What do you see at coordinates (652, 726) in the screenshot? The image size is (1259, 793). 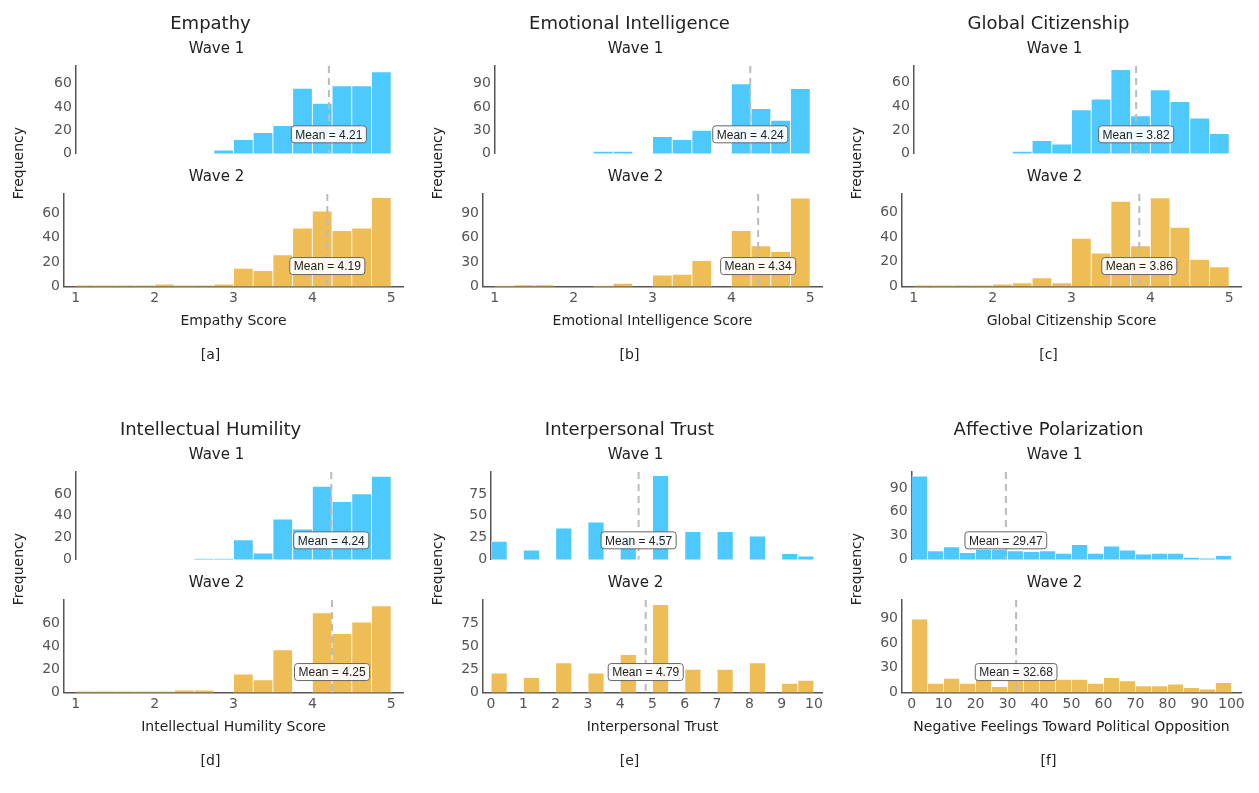 I see `x-axis-title: Interpersonal Trust` at bounding box center [652, 726].